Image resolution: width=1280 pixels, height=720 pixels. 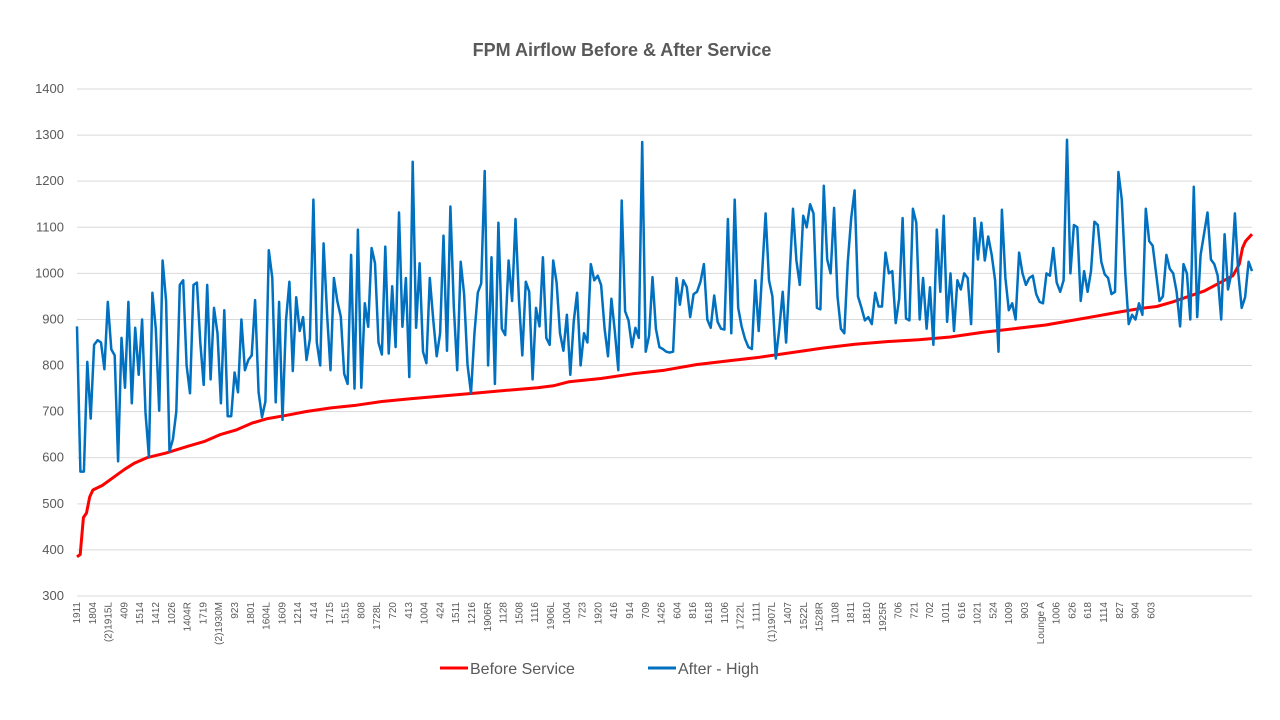 What do you see at coordinates (109, 622) in the screenshot?
I see `x-tick-label: (2)1915L` at bounding box center [109, 622].